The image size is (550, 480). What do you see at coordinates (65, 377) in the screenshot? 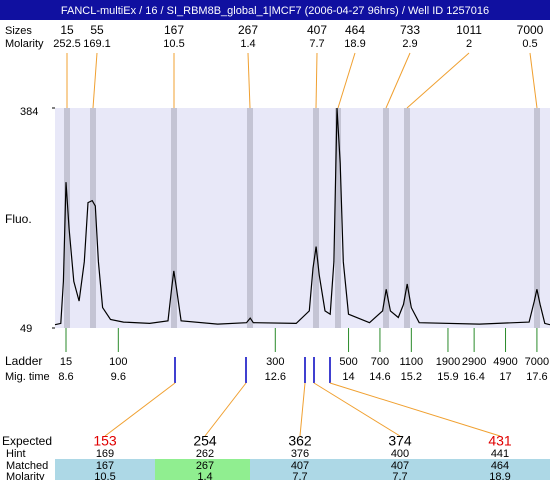
I see `ladder-time: 8.6` at bounding box center [65, 377].